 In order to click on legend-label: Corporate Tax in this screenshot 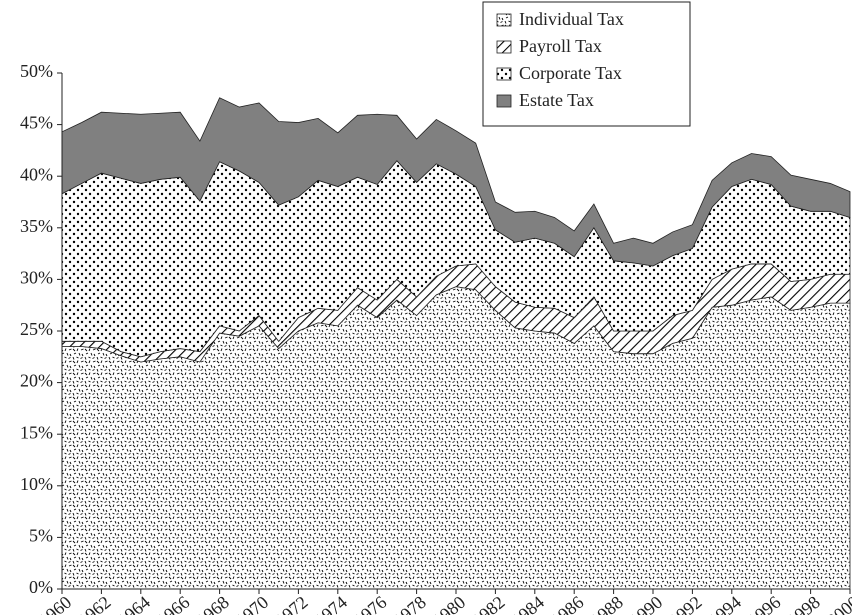, I will do `click(570, 73)`.